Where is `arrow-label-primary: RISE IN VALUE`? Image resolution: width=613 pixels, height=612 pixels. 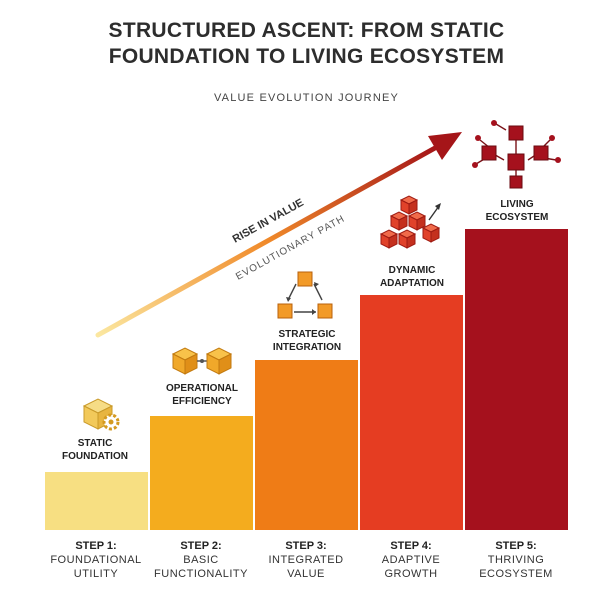 arrow-label-primary: RISE IN VALUE is located at coordinates (268, 221).